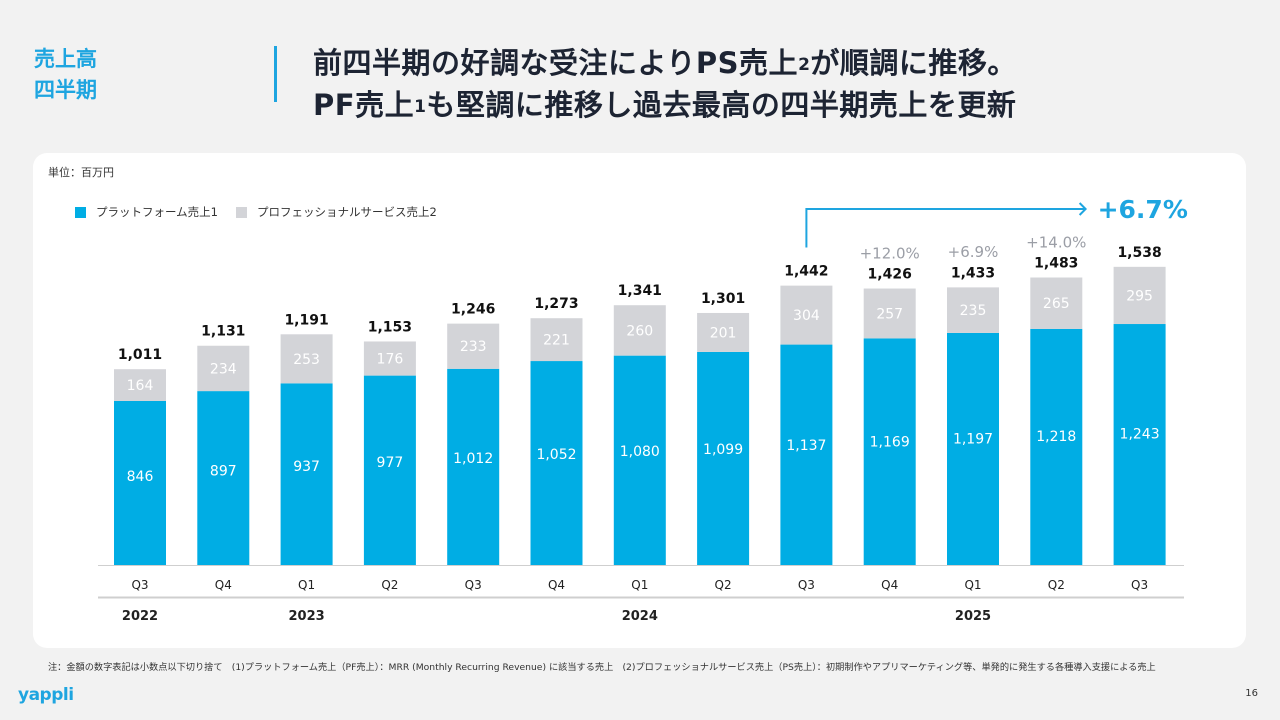 This screenshot has width=1280, height=720. Describe the element at coordinates (140, 477) in the screenshot. I see `bar-label-platform: 846` at that location.